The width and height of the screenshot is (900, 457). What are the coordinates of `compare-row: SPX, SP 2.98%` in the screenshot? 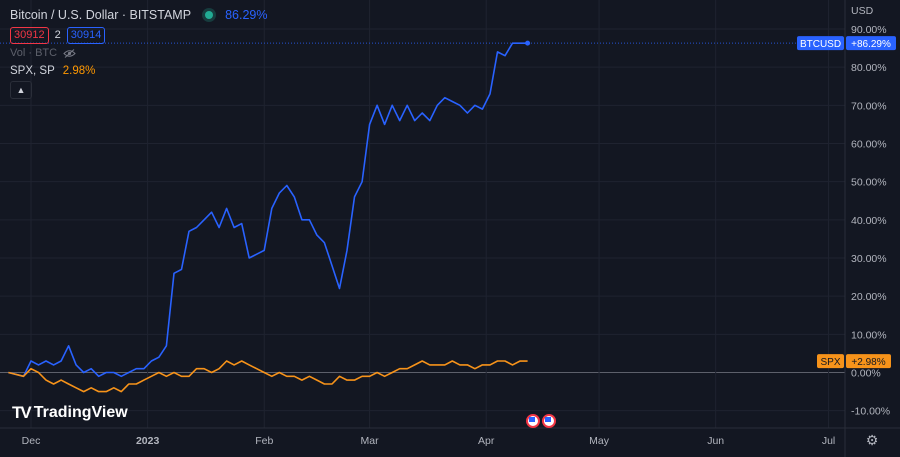 It's located at (138, 71).